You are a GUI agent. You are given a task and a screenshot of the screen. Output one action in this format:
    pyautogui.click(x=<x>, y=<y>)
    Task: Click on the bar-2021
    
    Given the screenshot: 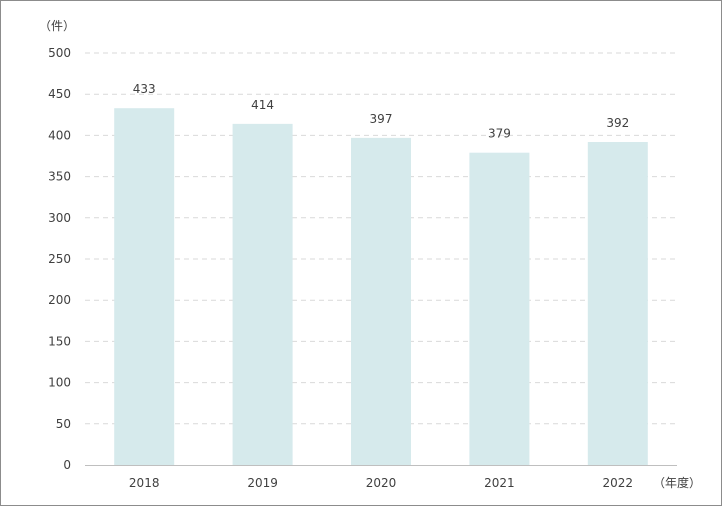 What is the action you would take?
    pyautogui.click(x=499, y=309)
    